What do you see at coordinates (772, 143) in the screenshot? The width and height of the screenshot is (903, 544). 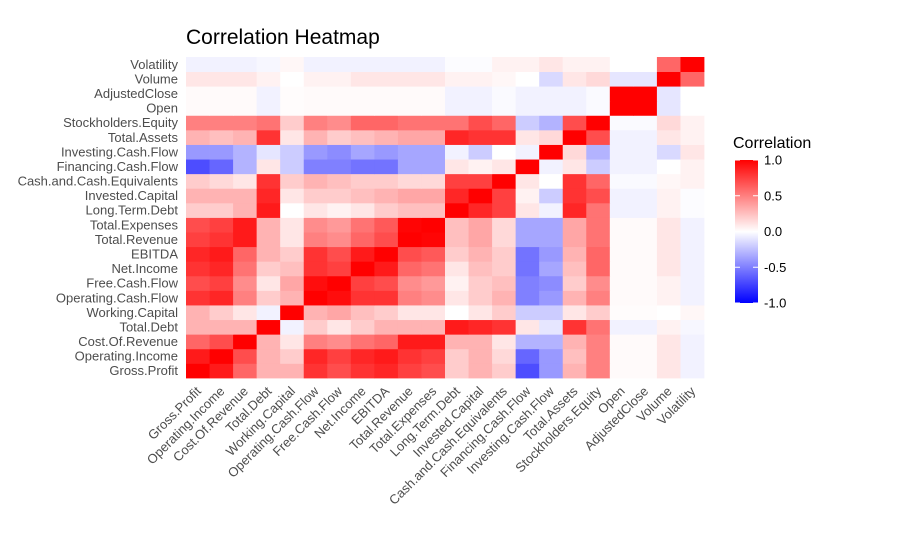 I see `legend-title: Correlation` at bounding box center [772, 143].